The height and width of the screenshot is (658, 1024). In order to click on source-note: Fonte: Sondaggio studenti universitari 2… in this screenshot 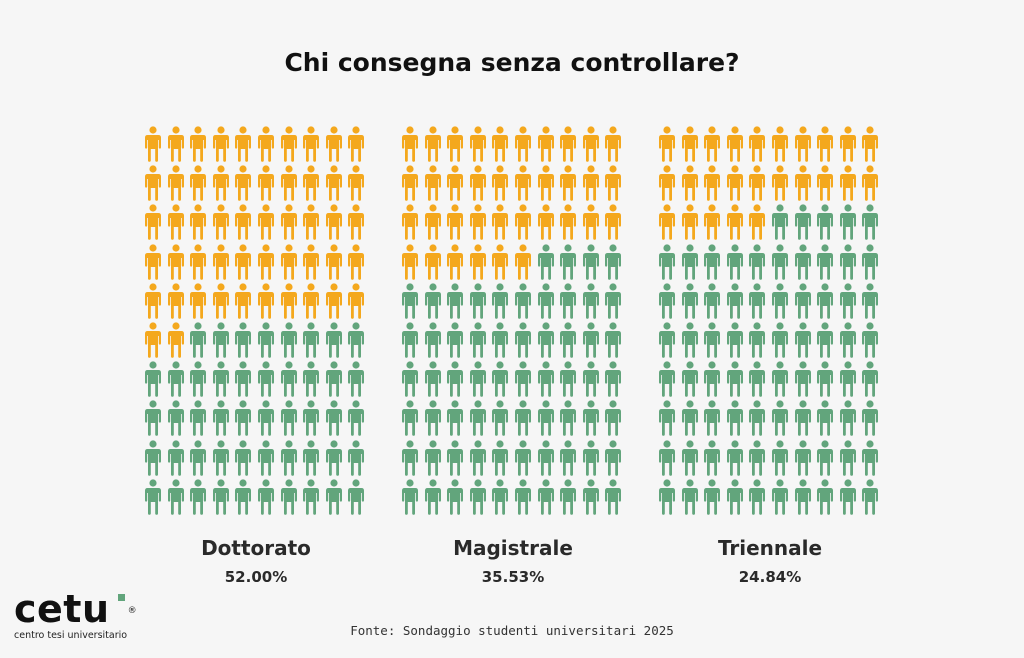, I will do `click(512, 630)`.